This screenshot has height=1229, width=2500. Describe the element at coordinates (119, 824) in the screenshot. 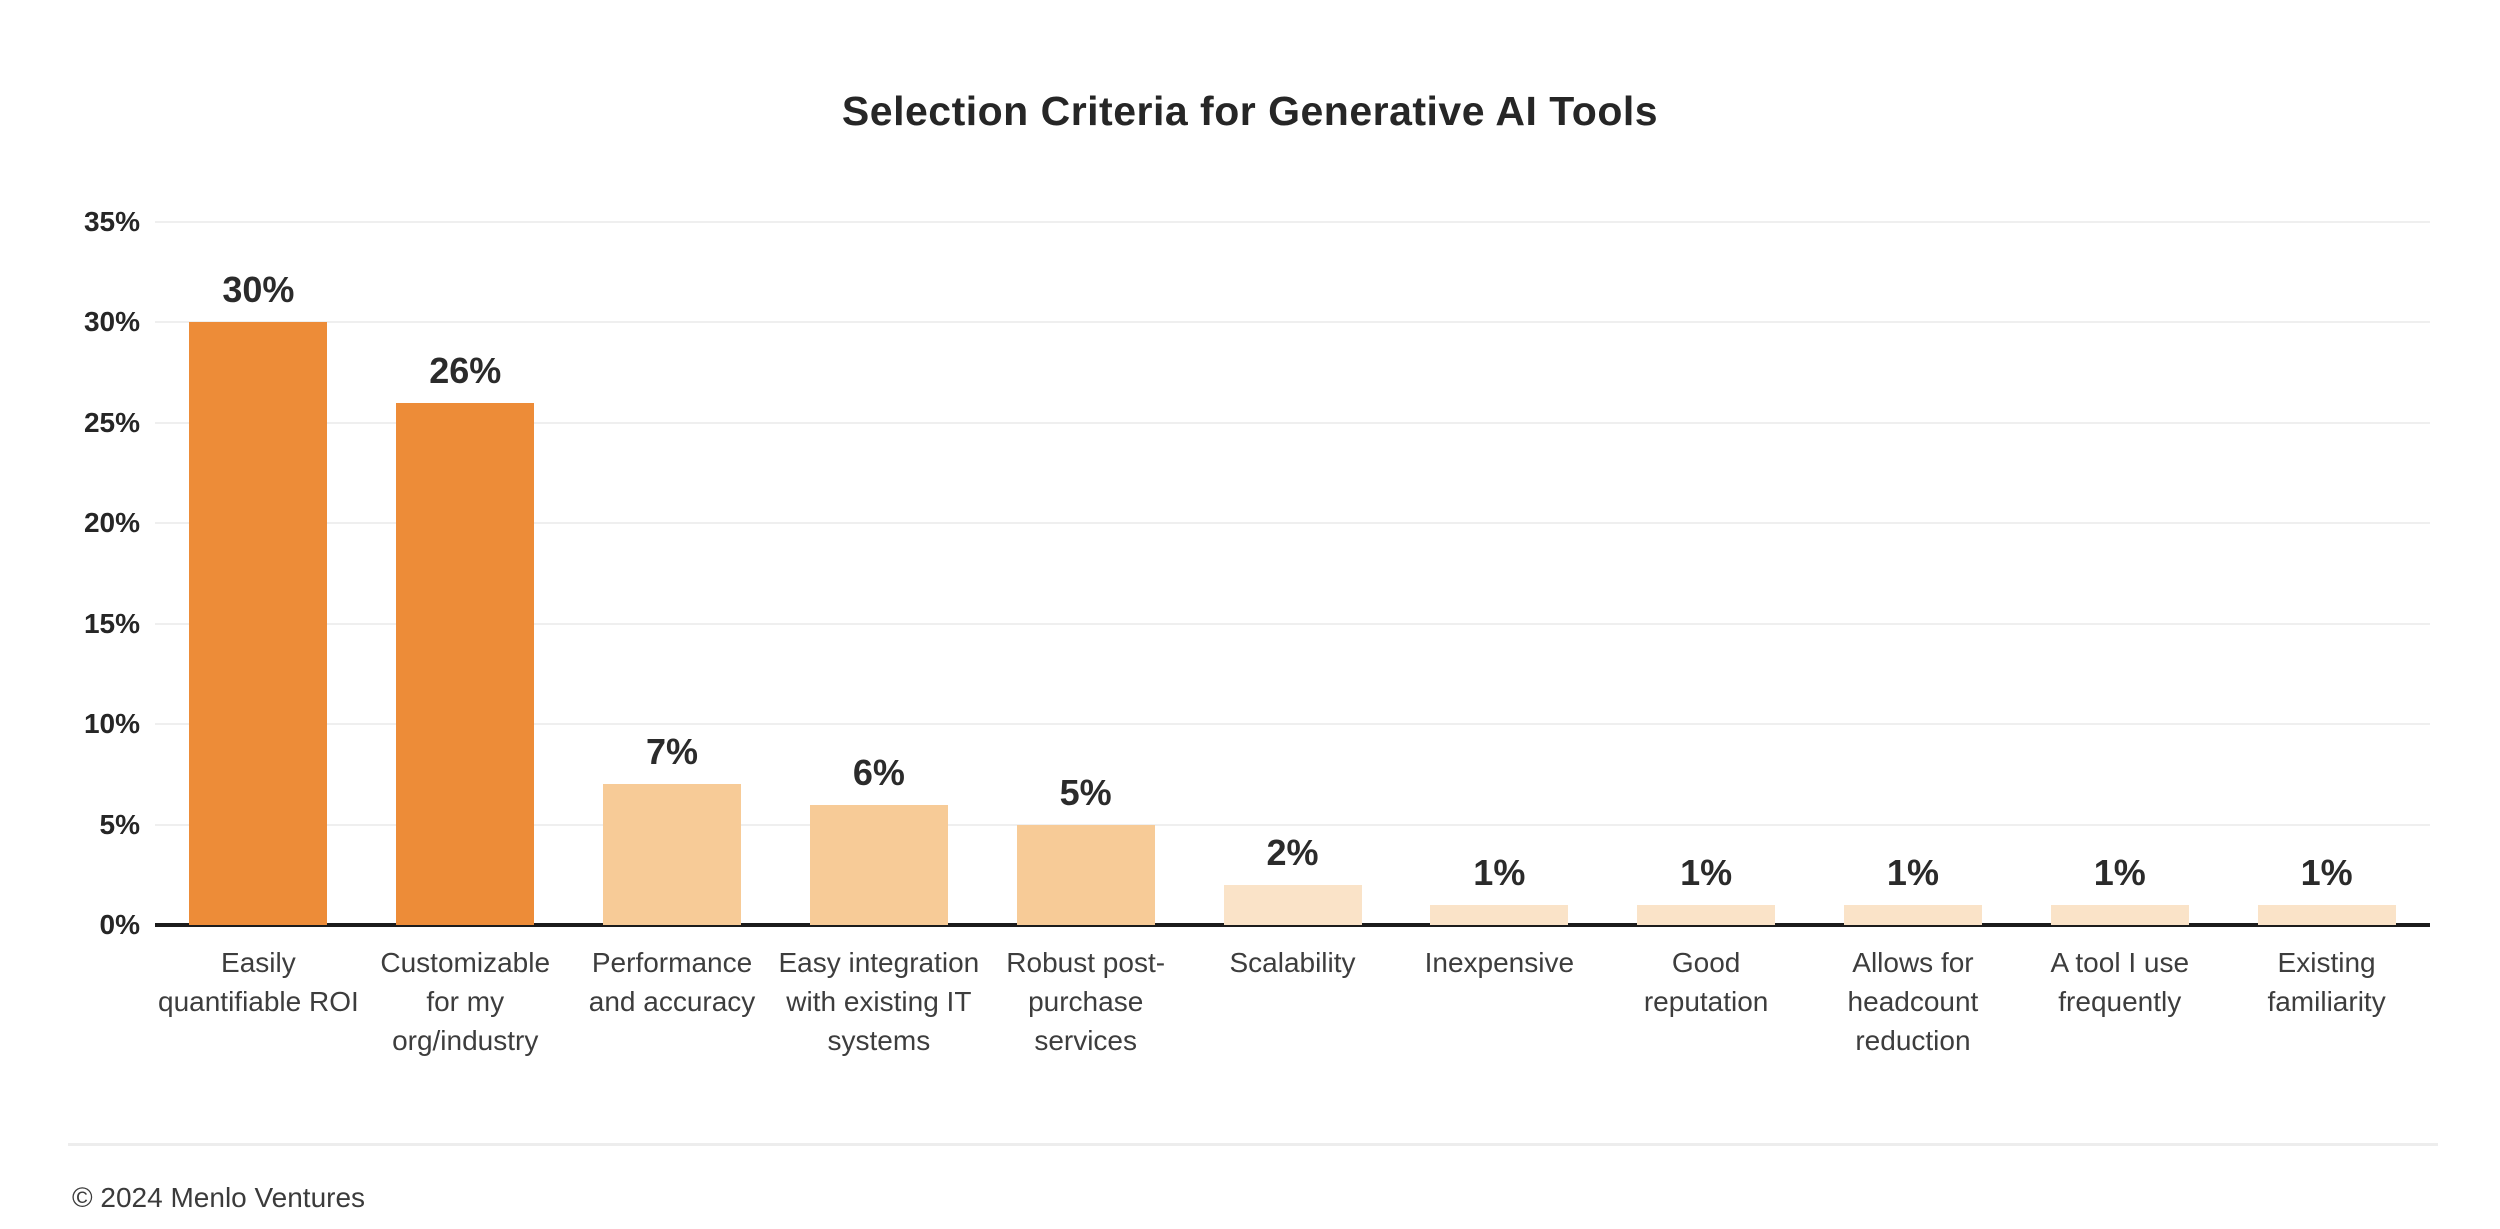

I see `y-axis-tick-label: 5%` at that location.